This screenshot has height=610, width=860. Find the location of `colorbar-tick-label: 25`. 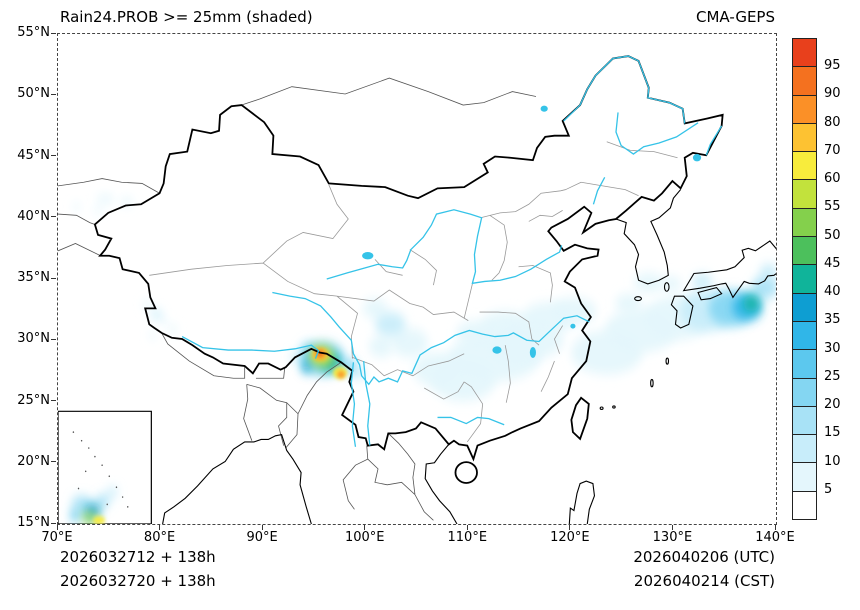

colorbar-tick-label: 25 is located at coordinates (832, 376).